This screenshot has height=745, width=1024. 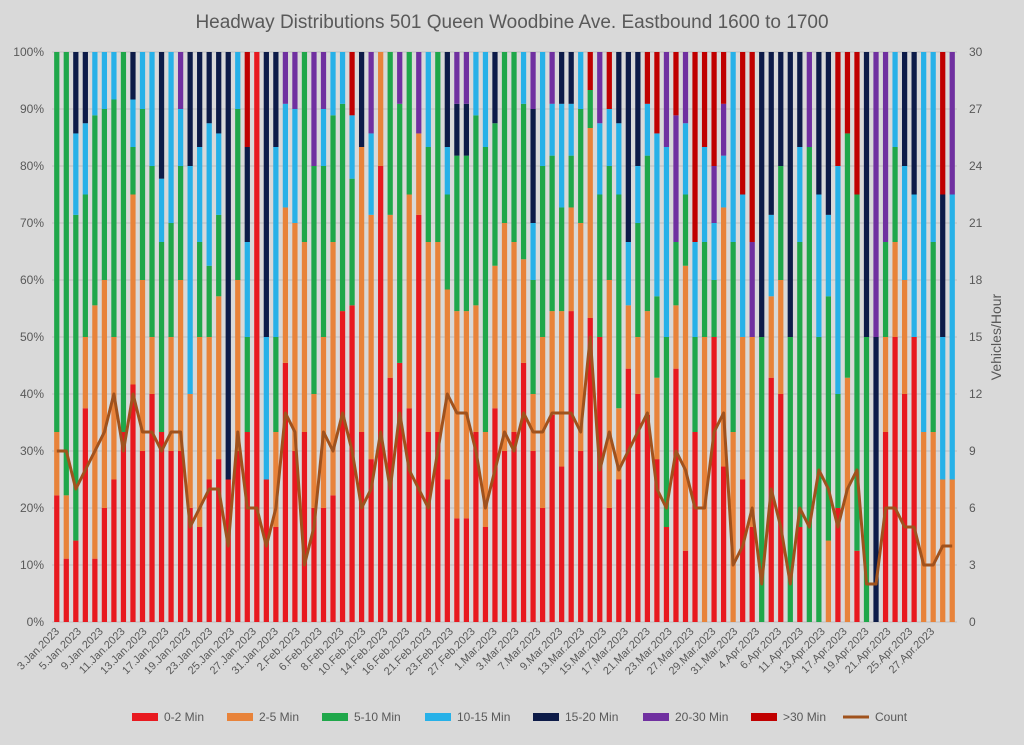 I want to click on legend-label: 20-30 Min, so click(x=701, y=717).